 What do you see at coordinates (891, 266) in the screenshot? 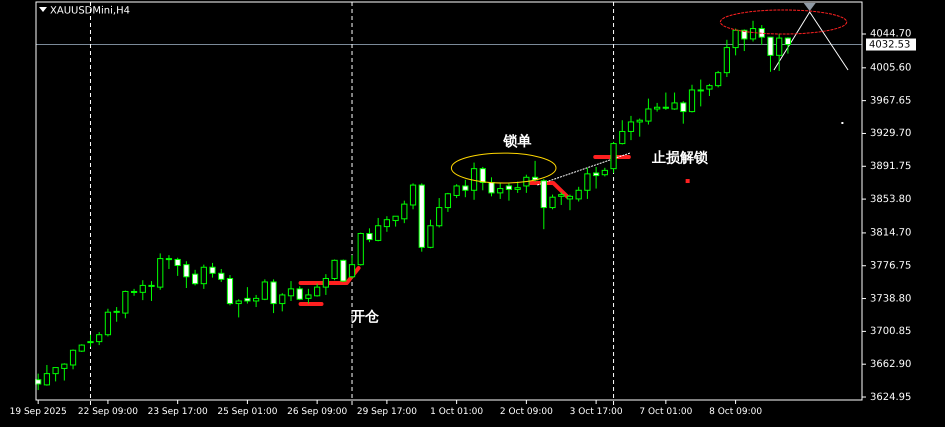
I see `y-tick-label: 3776.75` at bounding box center [891, 266].